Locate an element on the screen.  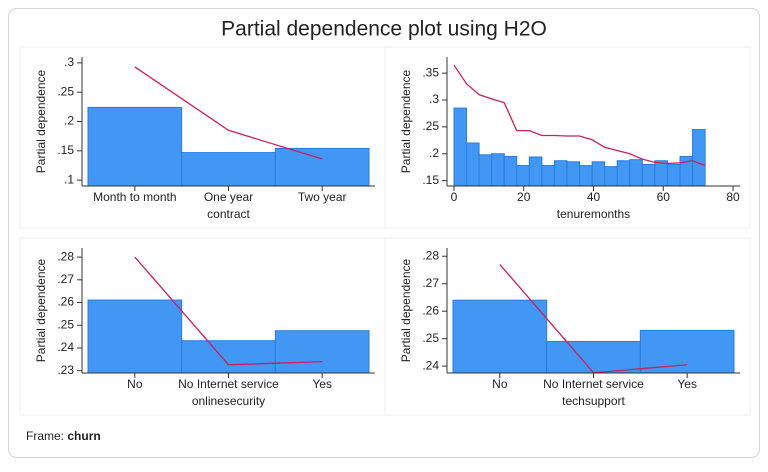
x-tick-label: Month to month is located at coordinates (134, 197).